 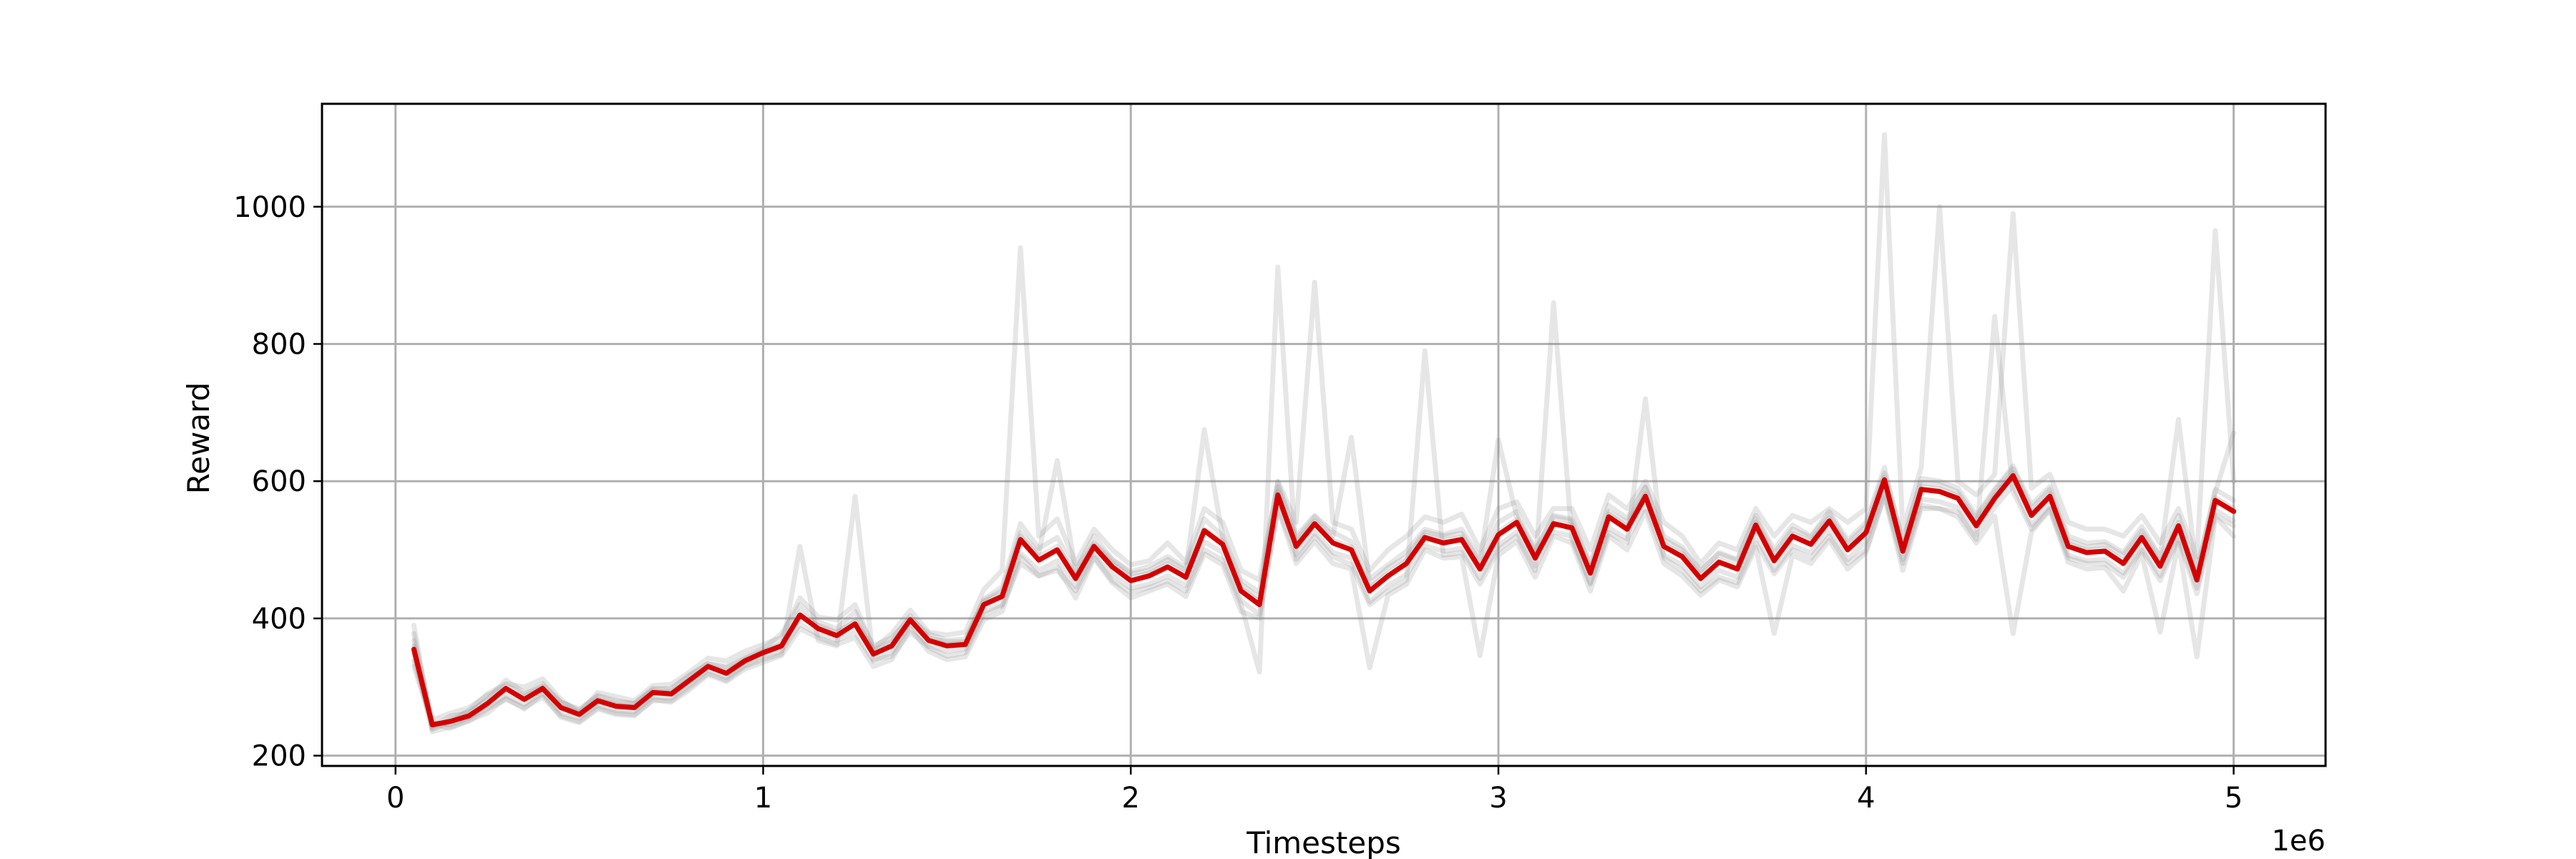 What do you see at coordinates (279, 756) in the screenshot?
I see `y-tick-label: 200` at bounding box center [279, 756].